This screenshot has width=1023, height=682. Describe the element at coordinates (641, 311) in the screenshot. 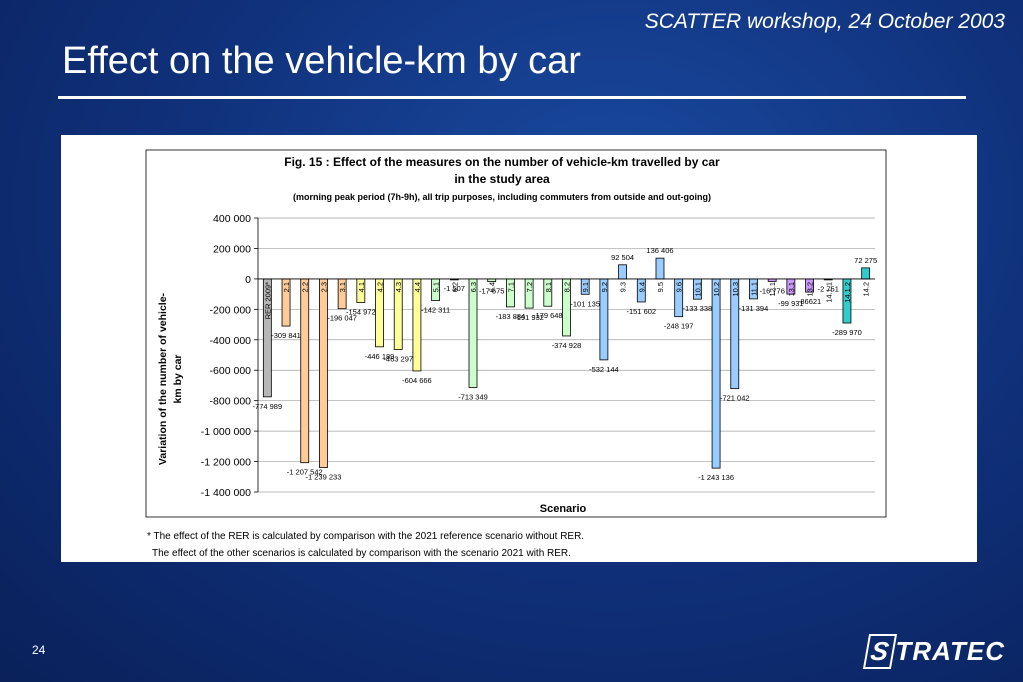

I see `value-label: -151 602` at that location.